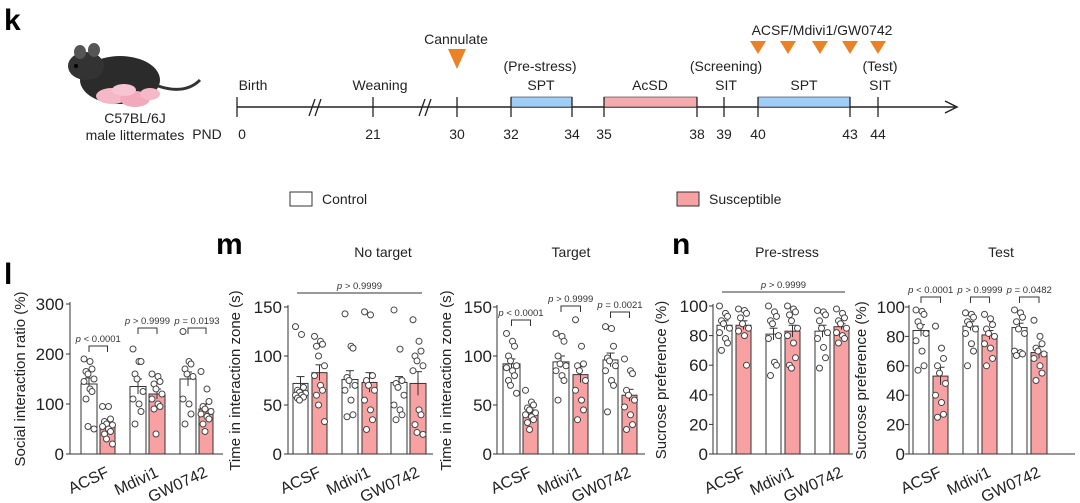 The height and width of the screenshot is (503, 1080). What do you see at coordinates (456, 39) in the screenshot?
I see `event-cannulate: Cannulate` at bounding box center [456, 39].